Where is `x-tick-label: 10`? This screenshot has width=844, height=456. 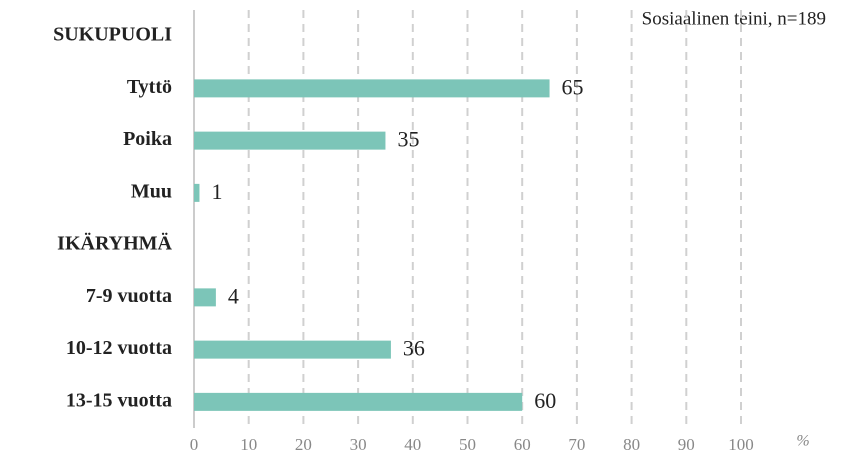 x-tick-label: 10 is located at coordinates (248, 444).